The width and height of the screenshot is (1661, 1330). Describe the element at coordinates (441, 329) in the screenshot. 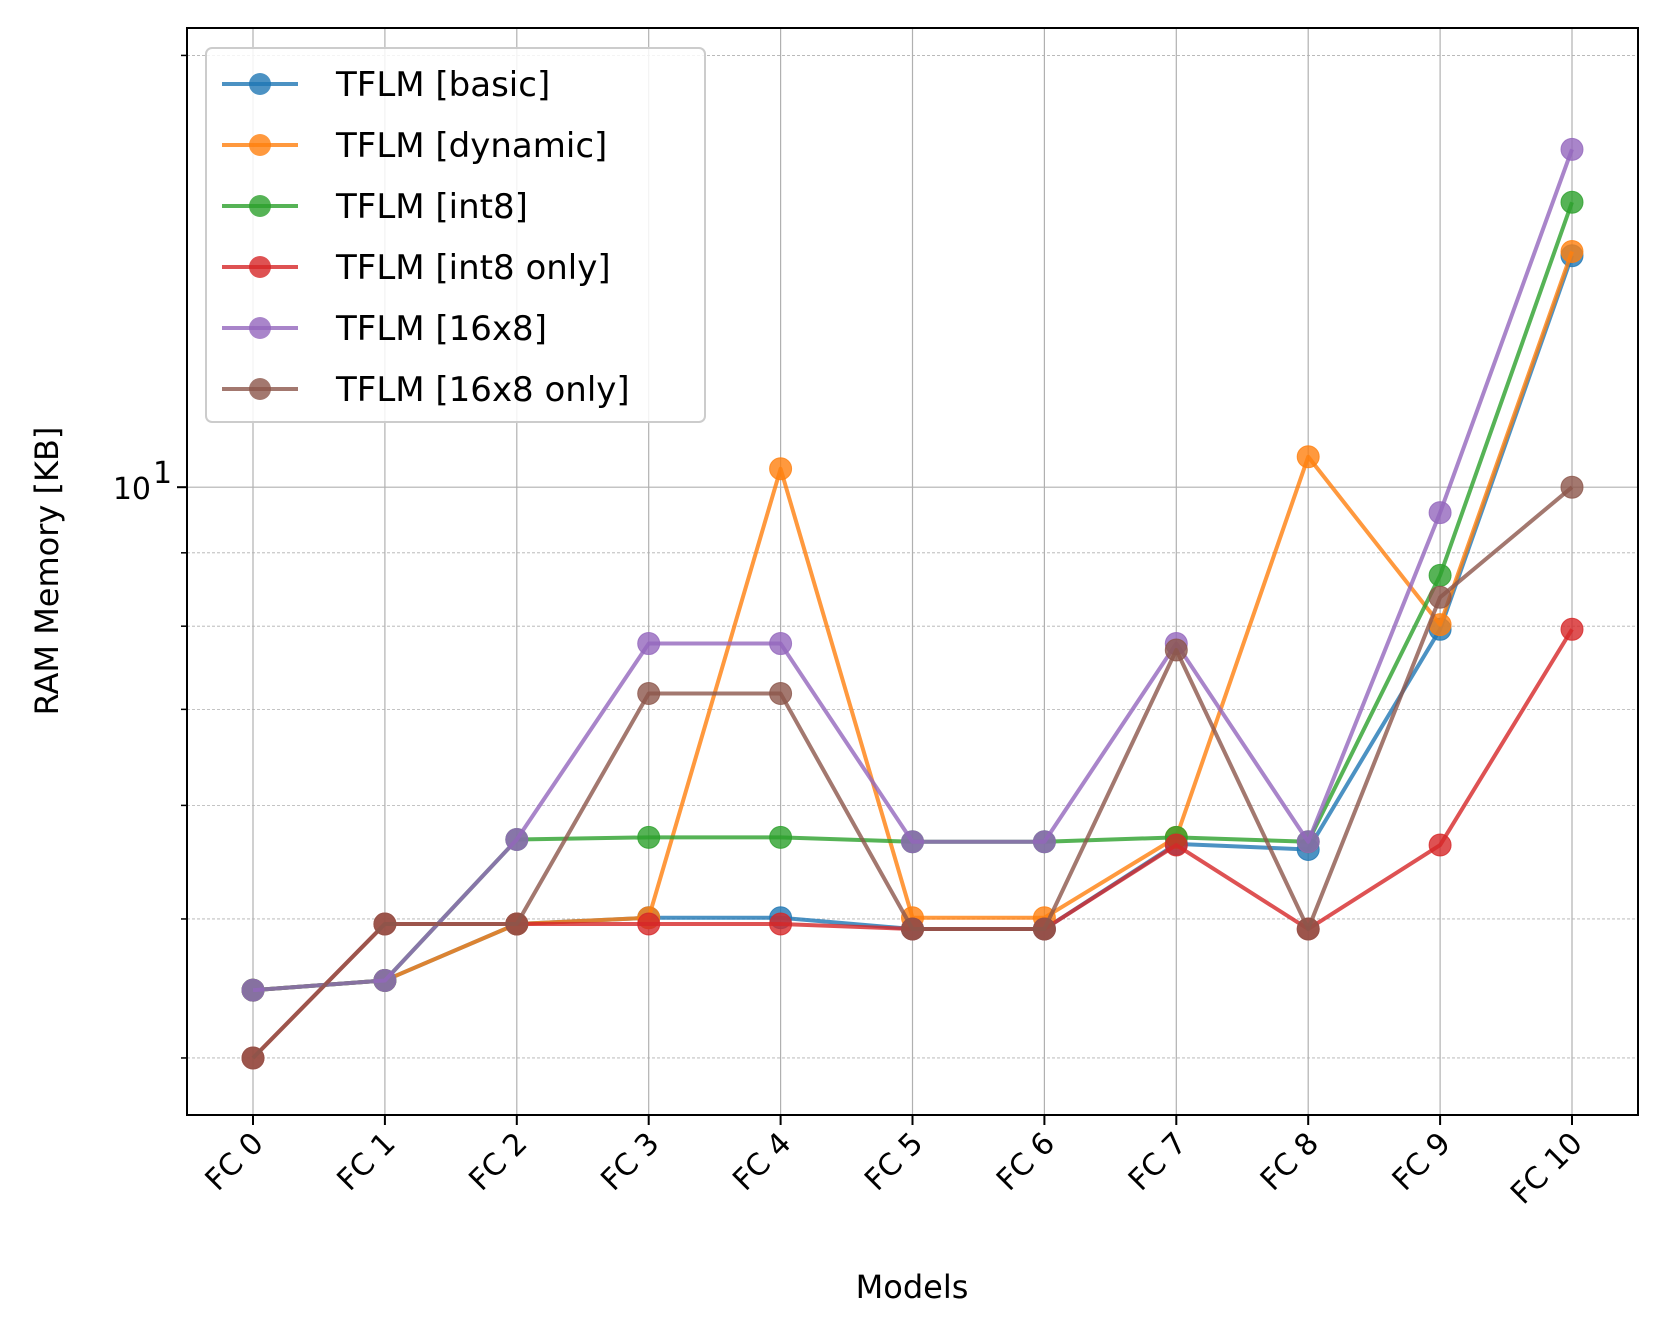

I see `legend-label: TFLM [16x8]` at that location.